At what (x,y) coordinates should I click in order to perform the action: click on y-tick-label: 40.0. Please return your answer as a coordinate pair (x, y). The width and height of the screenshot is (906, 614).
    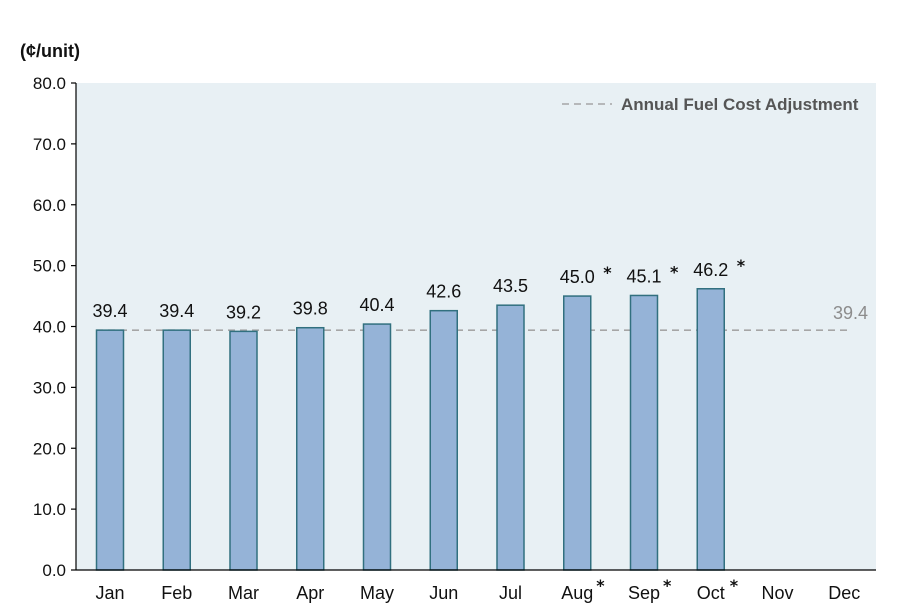
    Looking at the image, I should click on (49, 327).